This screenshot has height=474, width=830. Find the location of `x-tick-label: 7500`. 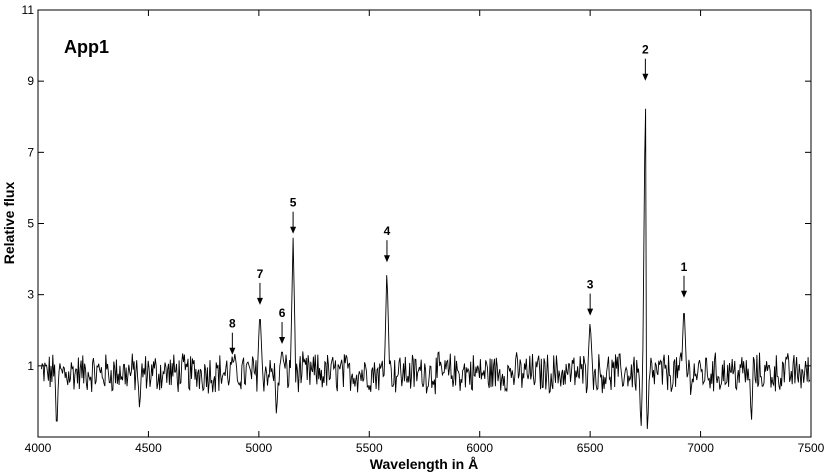

x-tick-label: 7500 is located at coordinates (811, 448).